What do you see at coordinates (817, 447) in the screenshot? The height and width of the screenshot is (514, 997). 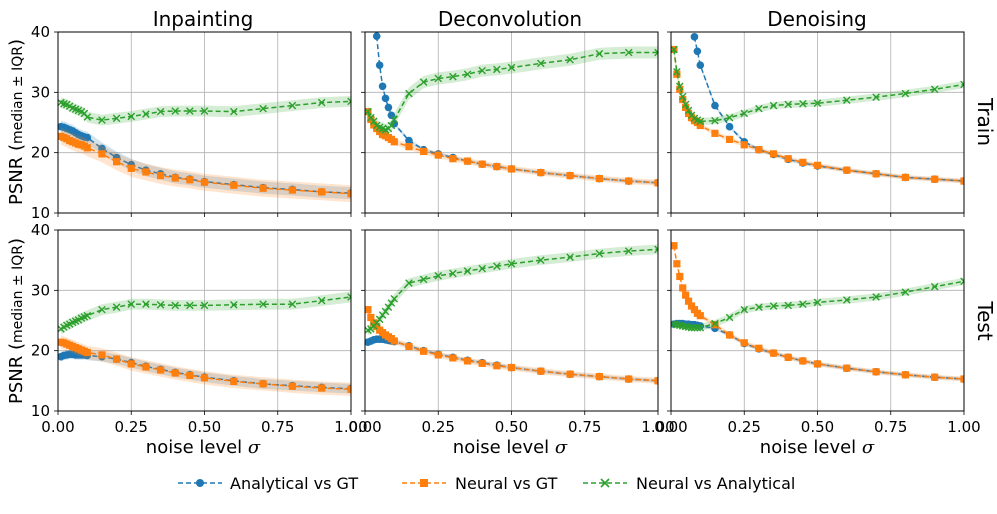 I see `x-axis-label-denoising: noise level σ` at bounding box center [817, 447].